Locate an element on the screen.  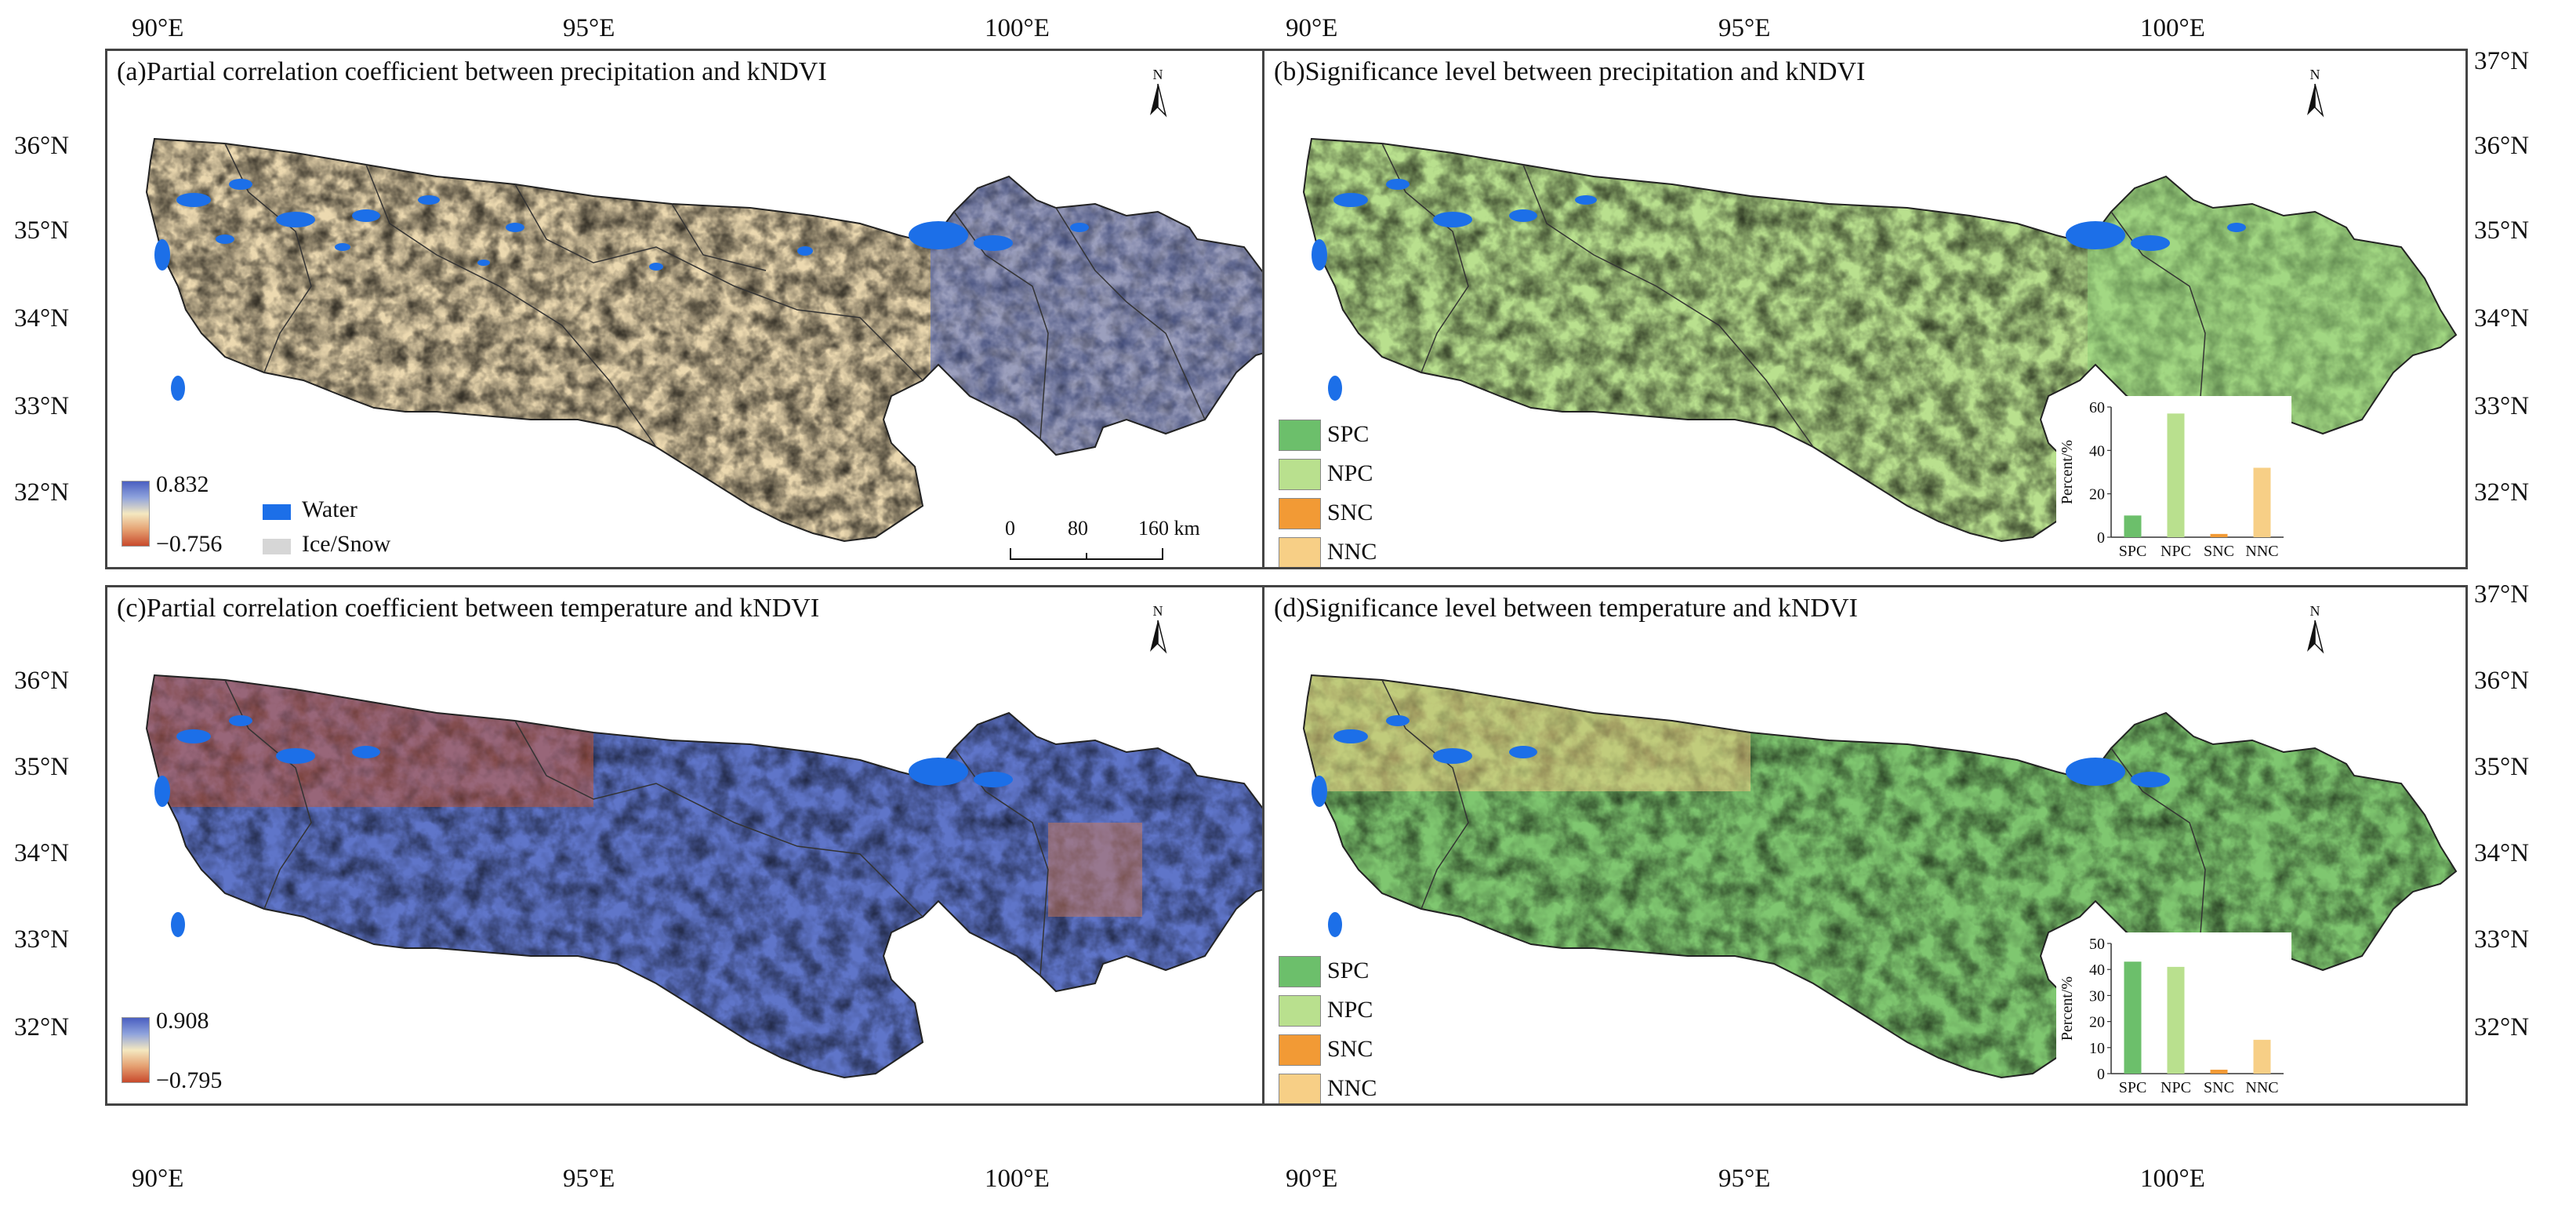
npc-swatch-b is located at coordinates (1300, 474).